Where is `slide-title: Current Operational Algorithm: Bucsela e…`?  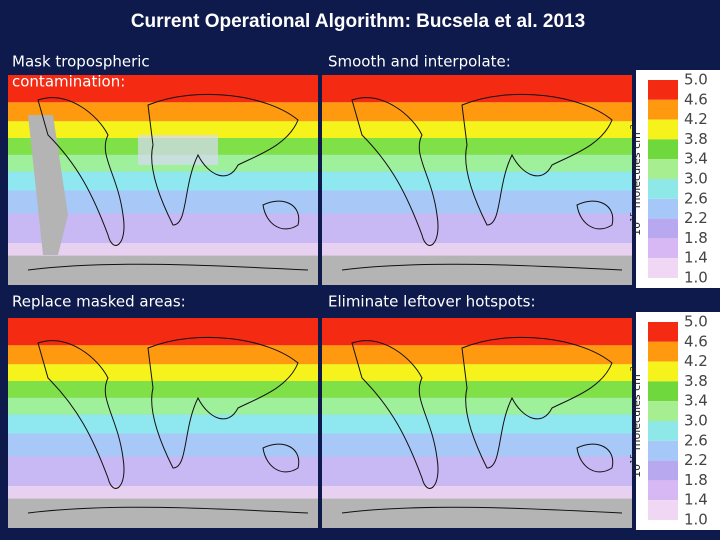 slide-title: Current Operational Algorithm: Bucsela e… is located at coordinates (358, 21).